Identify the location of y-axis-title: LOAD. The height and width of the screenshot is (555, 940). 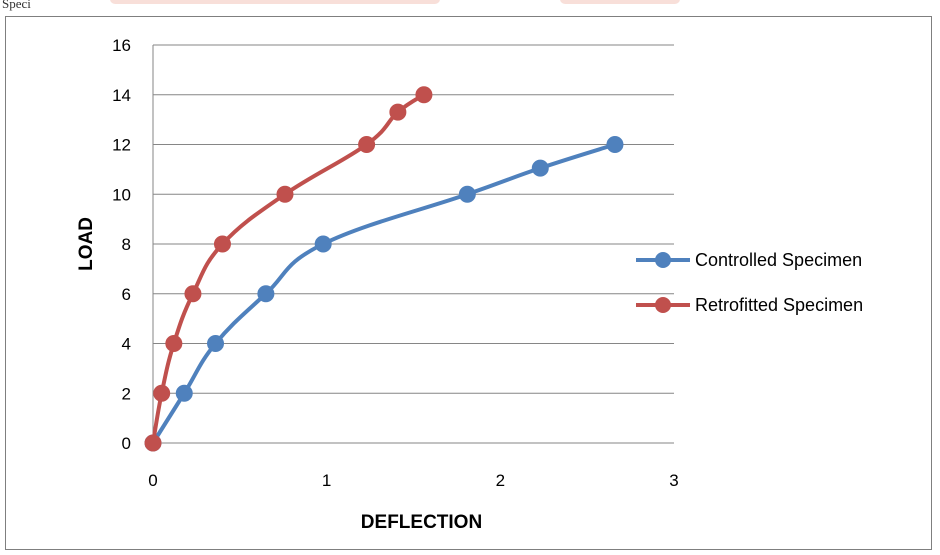
(86, 244).